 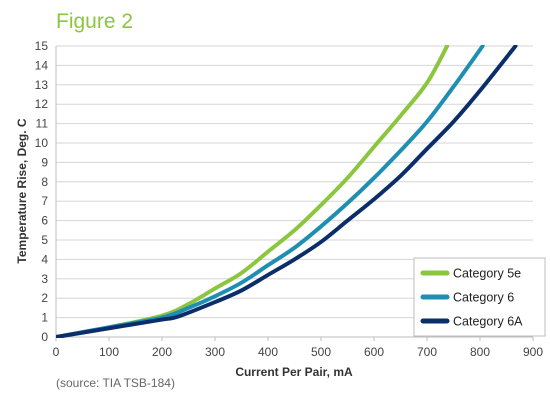 What do you see at coordinates (44, 221) in the screenshot?
I see `y-tick-label: 6` at bounding box center [44, 221].